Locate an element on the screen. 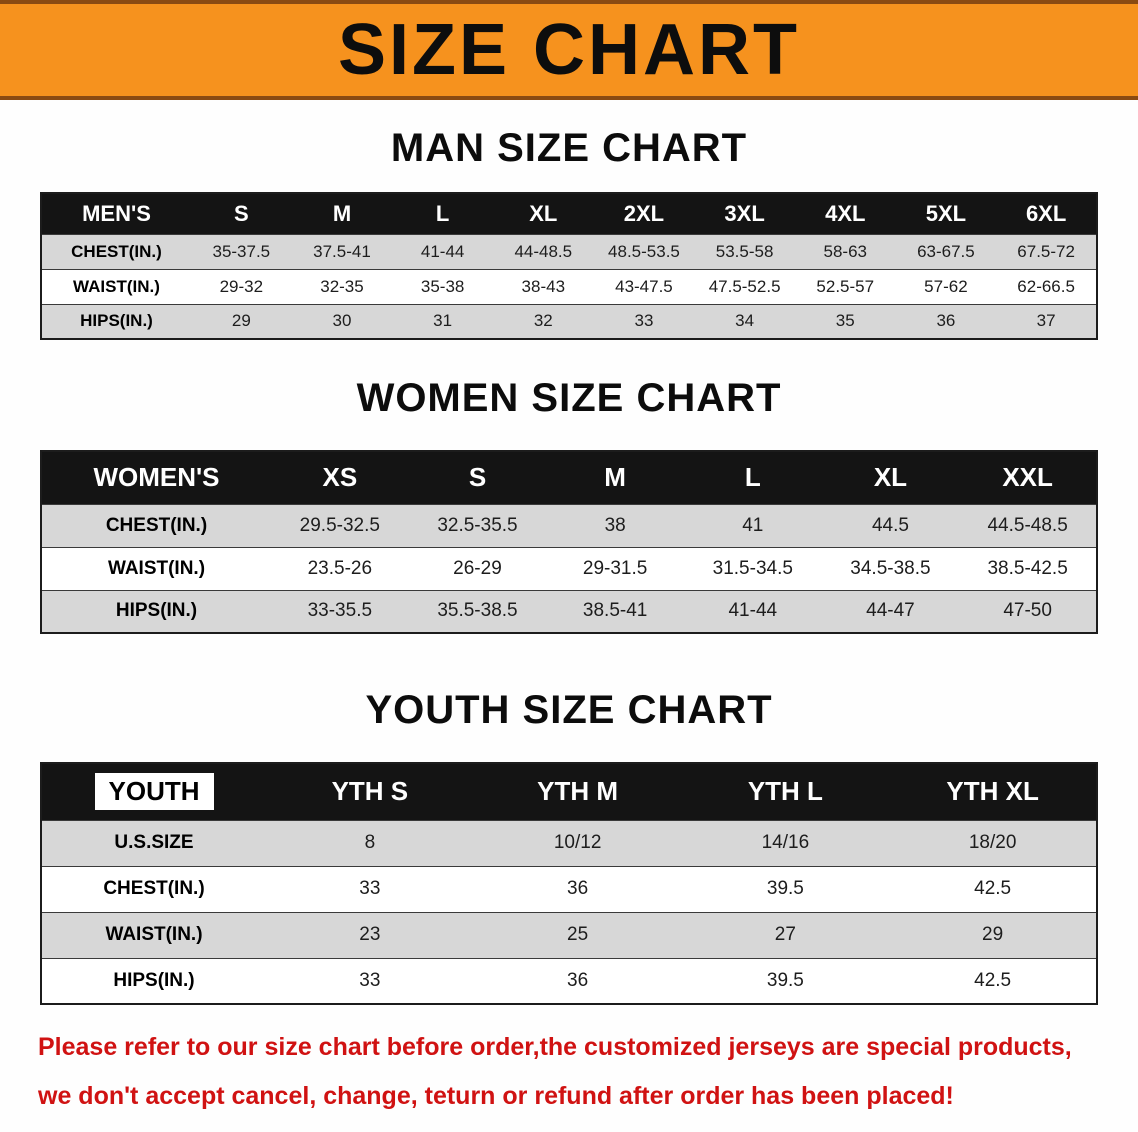 The image size is (1138, 1132). women-corner-label: WOMEN'S is located at coordinates (156, 477).